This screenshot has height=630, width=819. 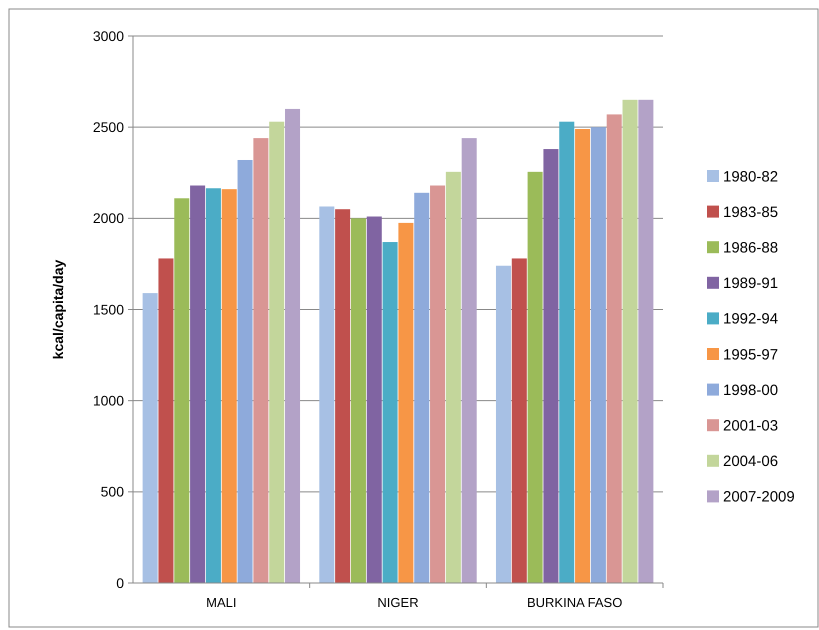 I want to click on legend-label: 1989-91, so click(x=750, y=283).